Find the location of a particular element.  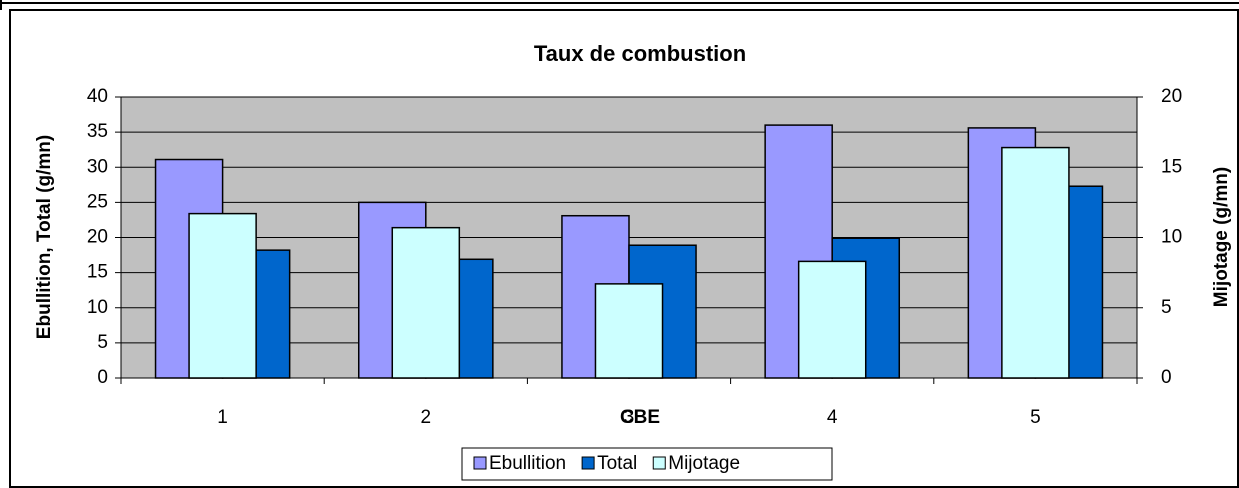

y2-tick-label: 15 is located at coordinates (1171, 166).